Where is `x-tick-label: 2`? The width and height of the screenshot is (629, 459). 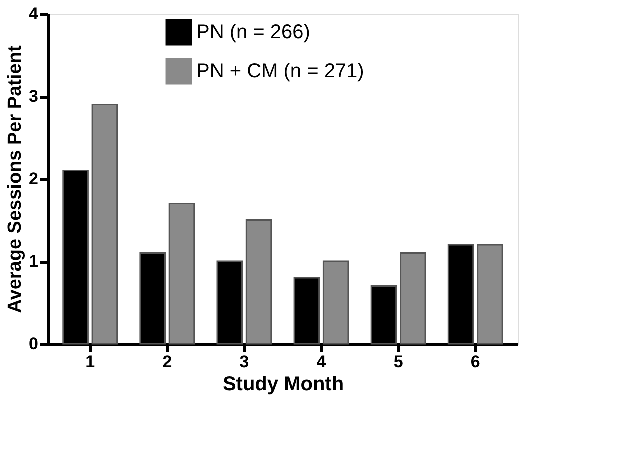
x-tick-label: 2 is located at coordinates (167, 362).